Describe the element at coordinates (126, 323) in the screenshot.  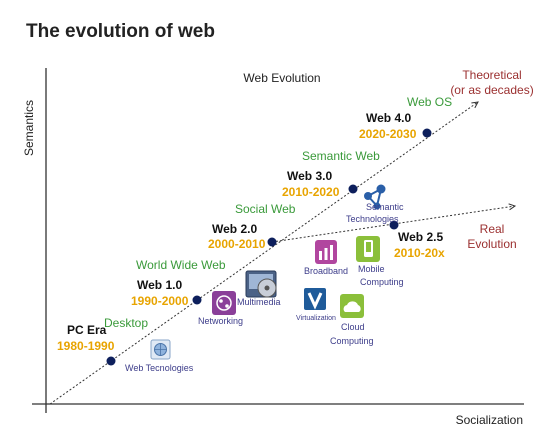
I see `era-theme-desktop: Desktop` at that location.